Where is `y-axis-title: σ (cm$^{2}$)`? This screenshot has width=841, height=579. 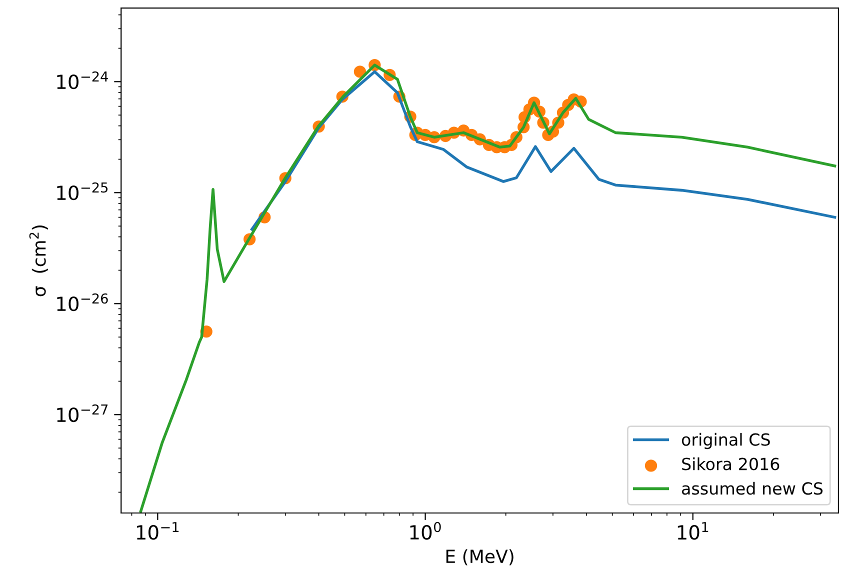 y-axis-title: σ (cm$^{2}$) is located at coordinates (38, 261).